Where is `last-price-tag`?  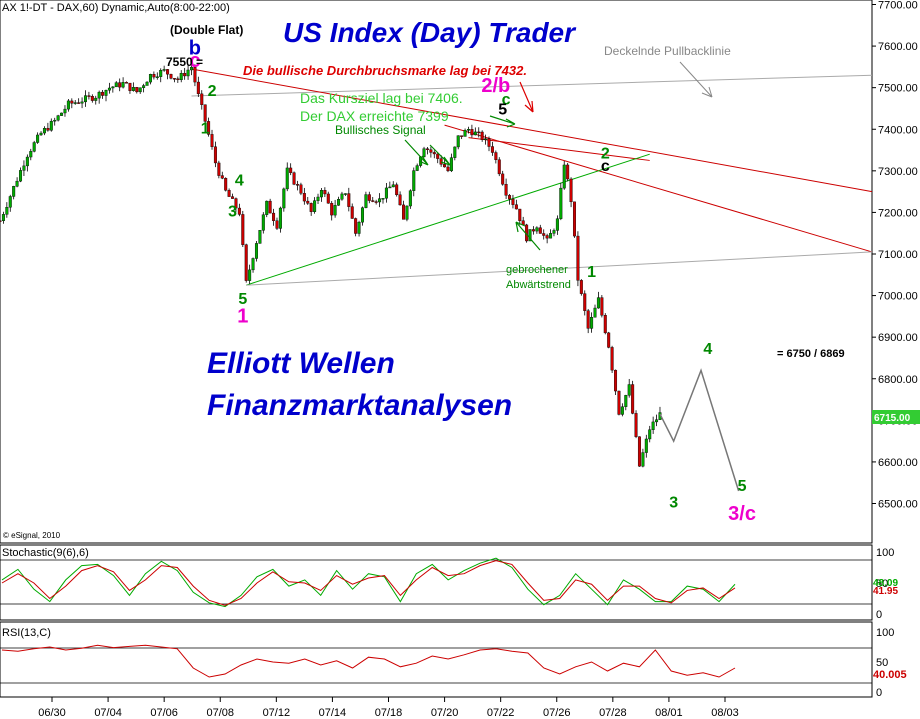 last-price-tag is located at coordinates (896, 417).